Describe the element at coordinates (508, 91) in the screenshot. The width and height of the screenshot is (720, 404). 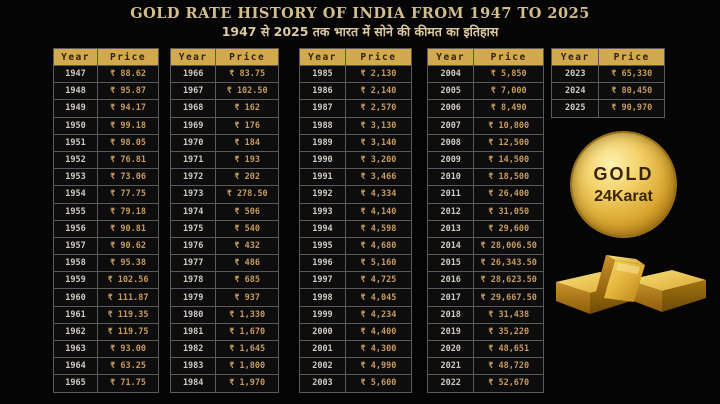
I see `price-cell: ₹ 7,000` at that location.